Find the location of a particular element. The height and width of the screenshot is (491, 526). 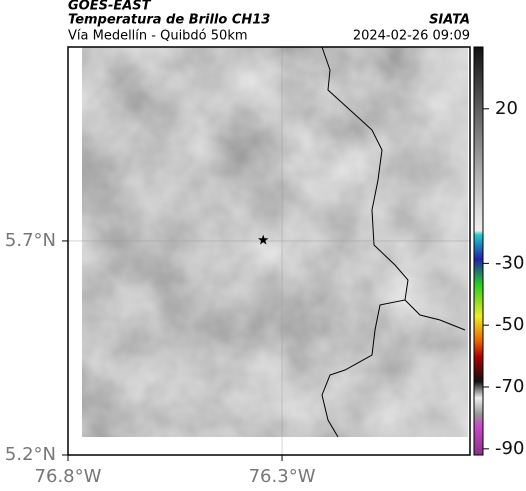

y-tick-label: 5.7°N is located at coordinates (30, 240).